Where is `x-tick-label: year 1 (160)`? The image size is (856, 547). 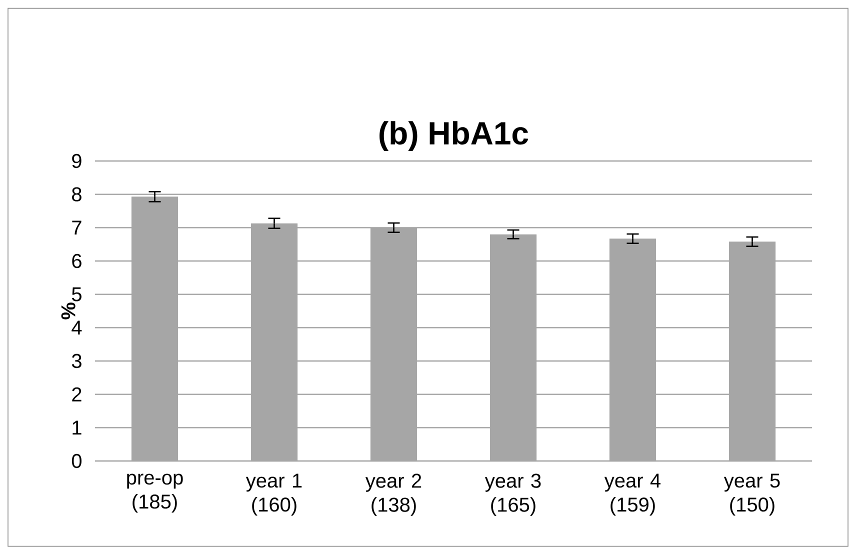
x-tick-label: year 1 (160) is located at coordinates (274, 495).